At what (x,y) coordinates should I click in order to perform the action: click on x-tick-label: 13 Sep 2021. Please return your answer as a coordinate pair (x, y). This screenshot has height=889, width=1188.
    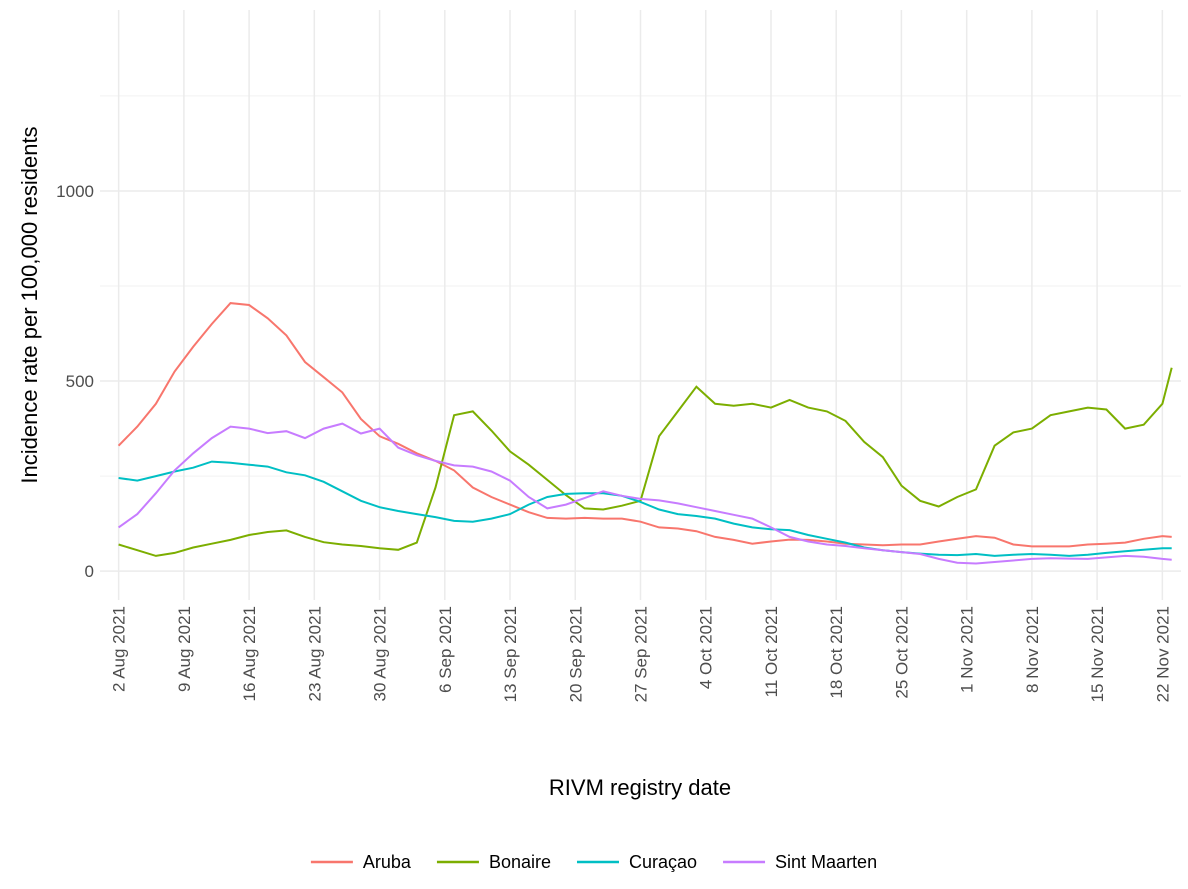
    Looking at the image, I should click on (510, 654).